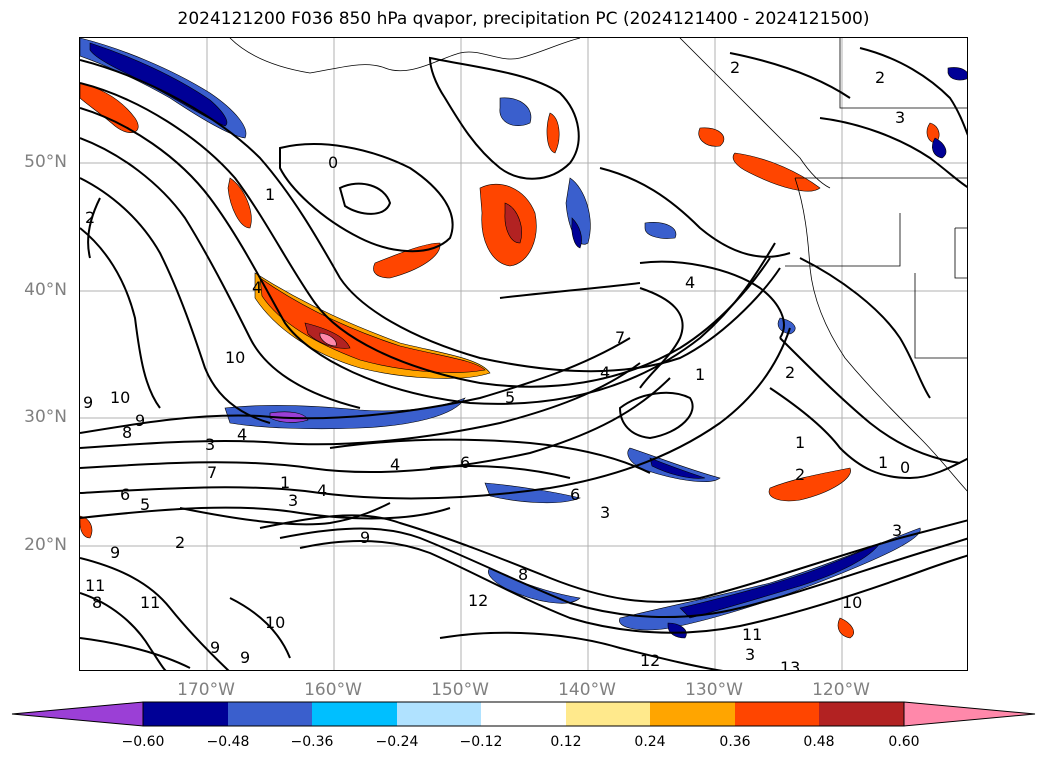 Image resolution: width=1047 pixels, height=765 pixels. I want to click on colorbar-extend-max, so click(969, 714).